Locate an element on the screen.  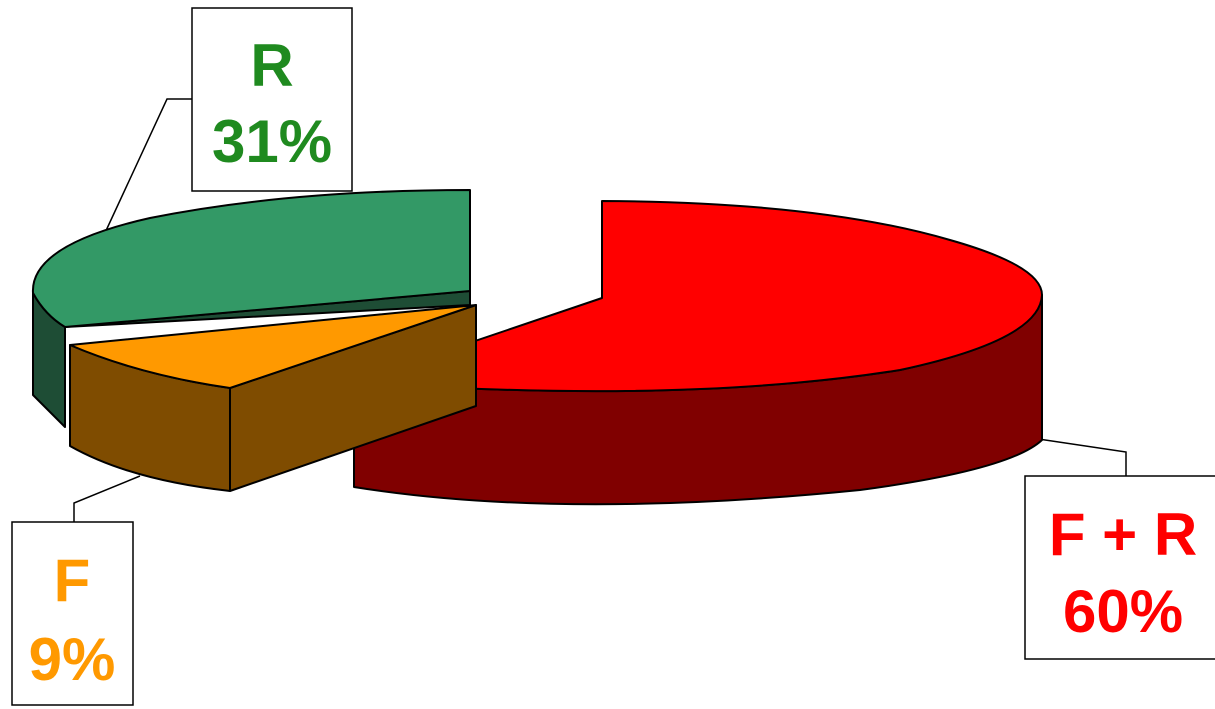
label-box-f: F 9% is located at coordinates (72, 613).